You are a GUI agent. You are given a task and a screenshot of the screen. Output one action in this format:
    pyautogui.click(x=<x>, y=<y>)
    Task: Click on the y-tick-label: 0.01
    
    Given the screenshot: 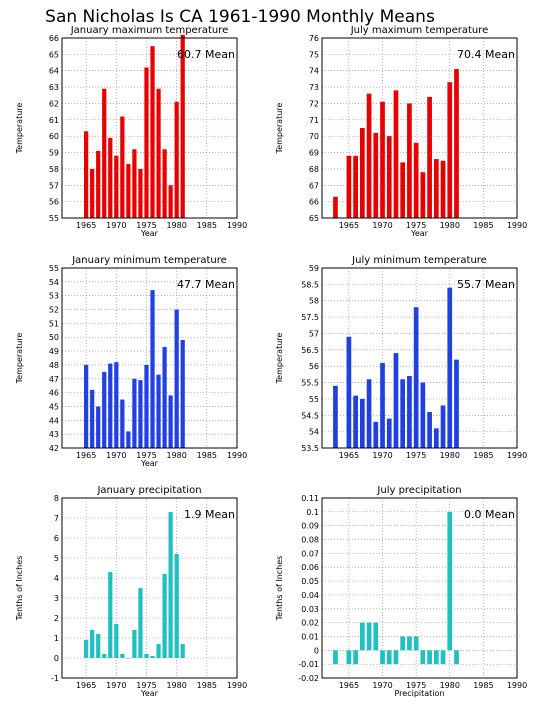 What is the action you would take?
    pyautogui.click(x=310, y=636)
    